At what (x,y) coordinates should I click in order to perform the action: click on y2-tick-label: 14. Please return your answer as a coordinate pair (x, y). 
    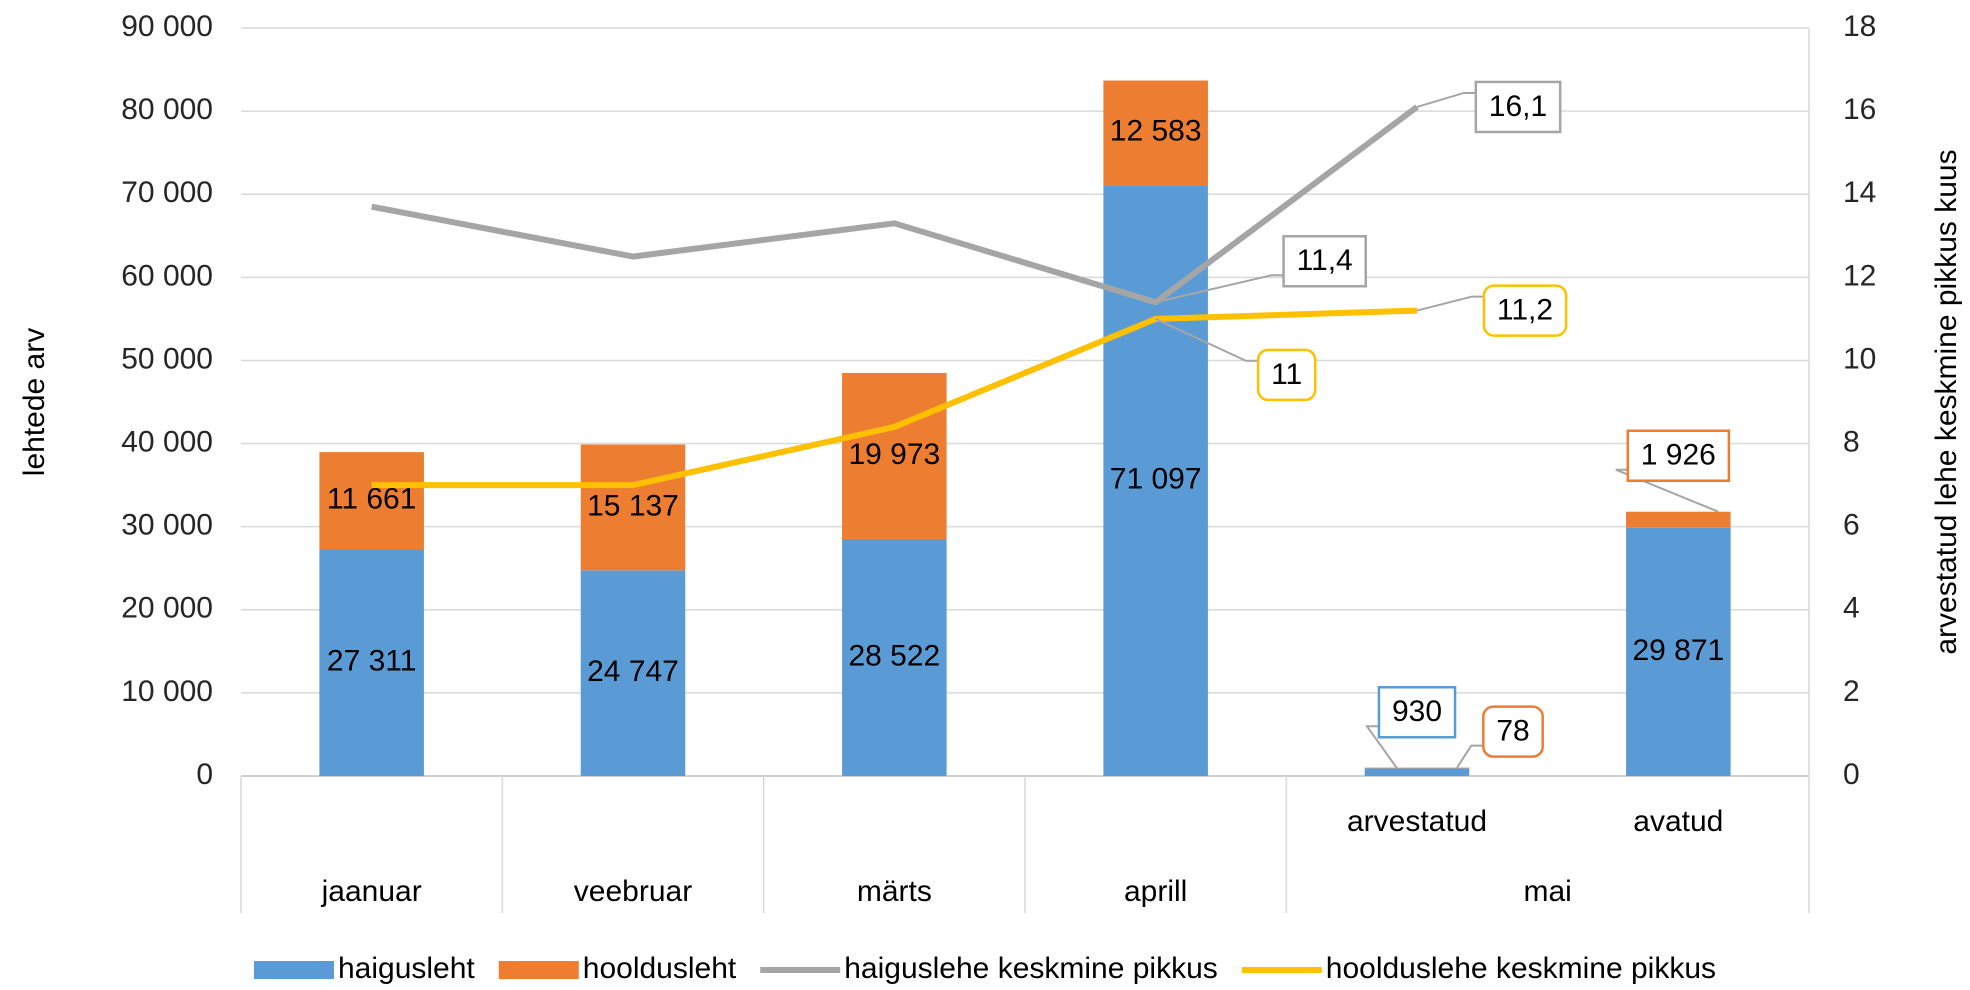
    Looking at the image, I should click on (1859, 192).